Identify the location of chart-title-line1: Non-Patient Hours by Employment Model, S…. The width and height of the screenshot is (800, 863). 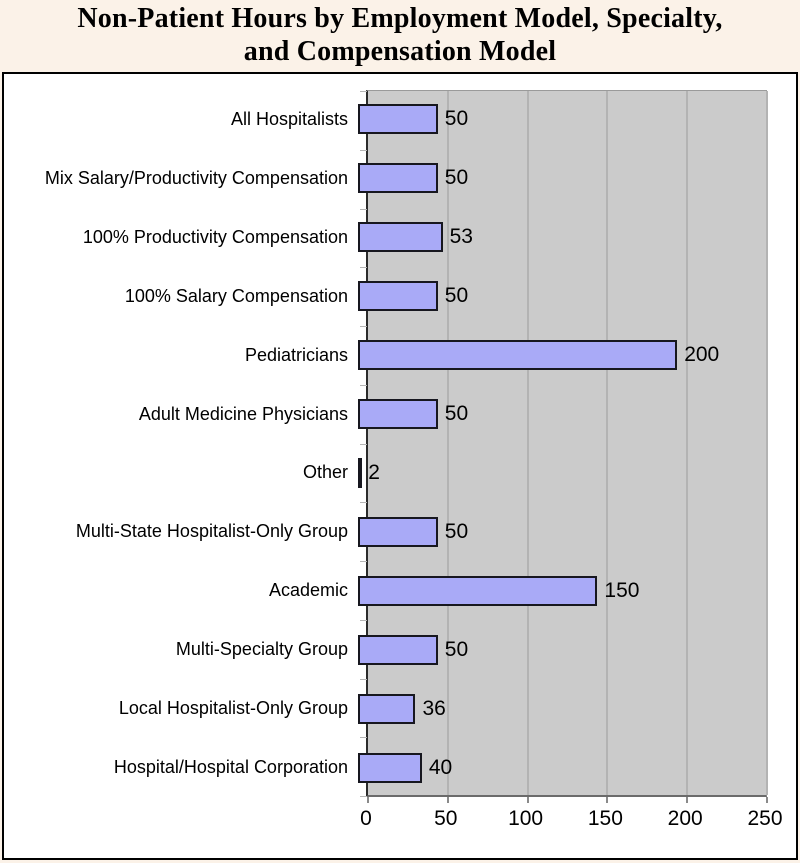
(400, 18).